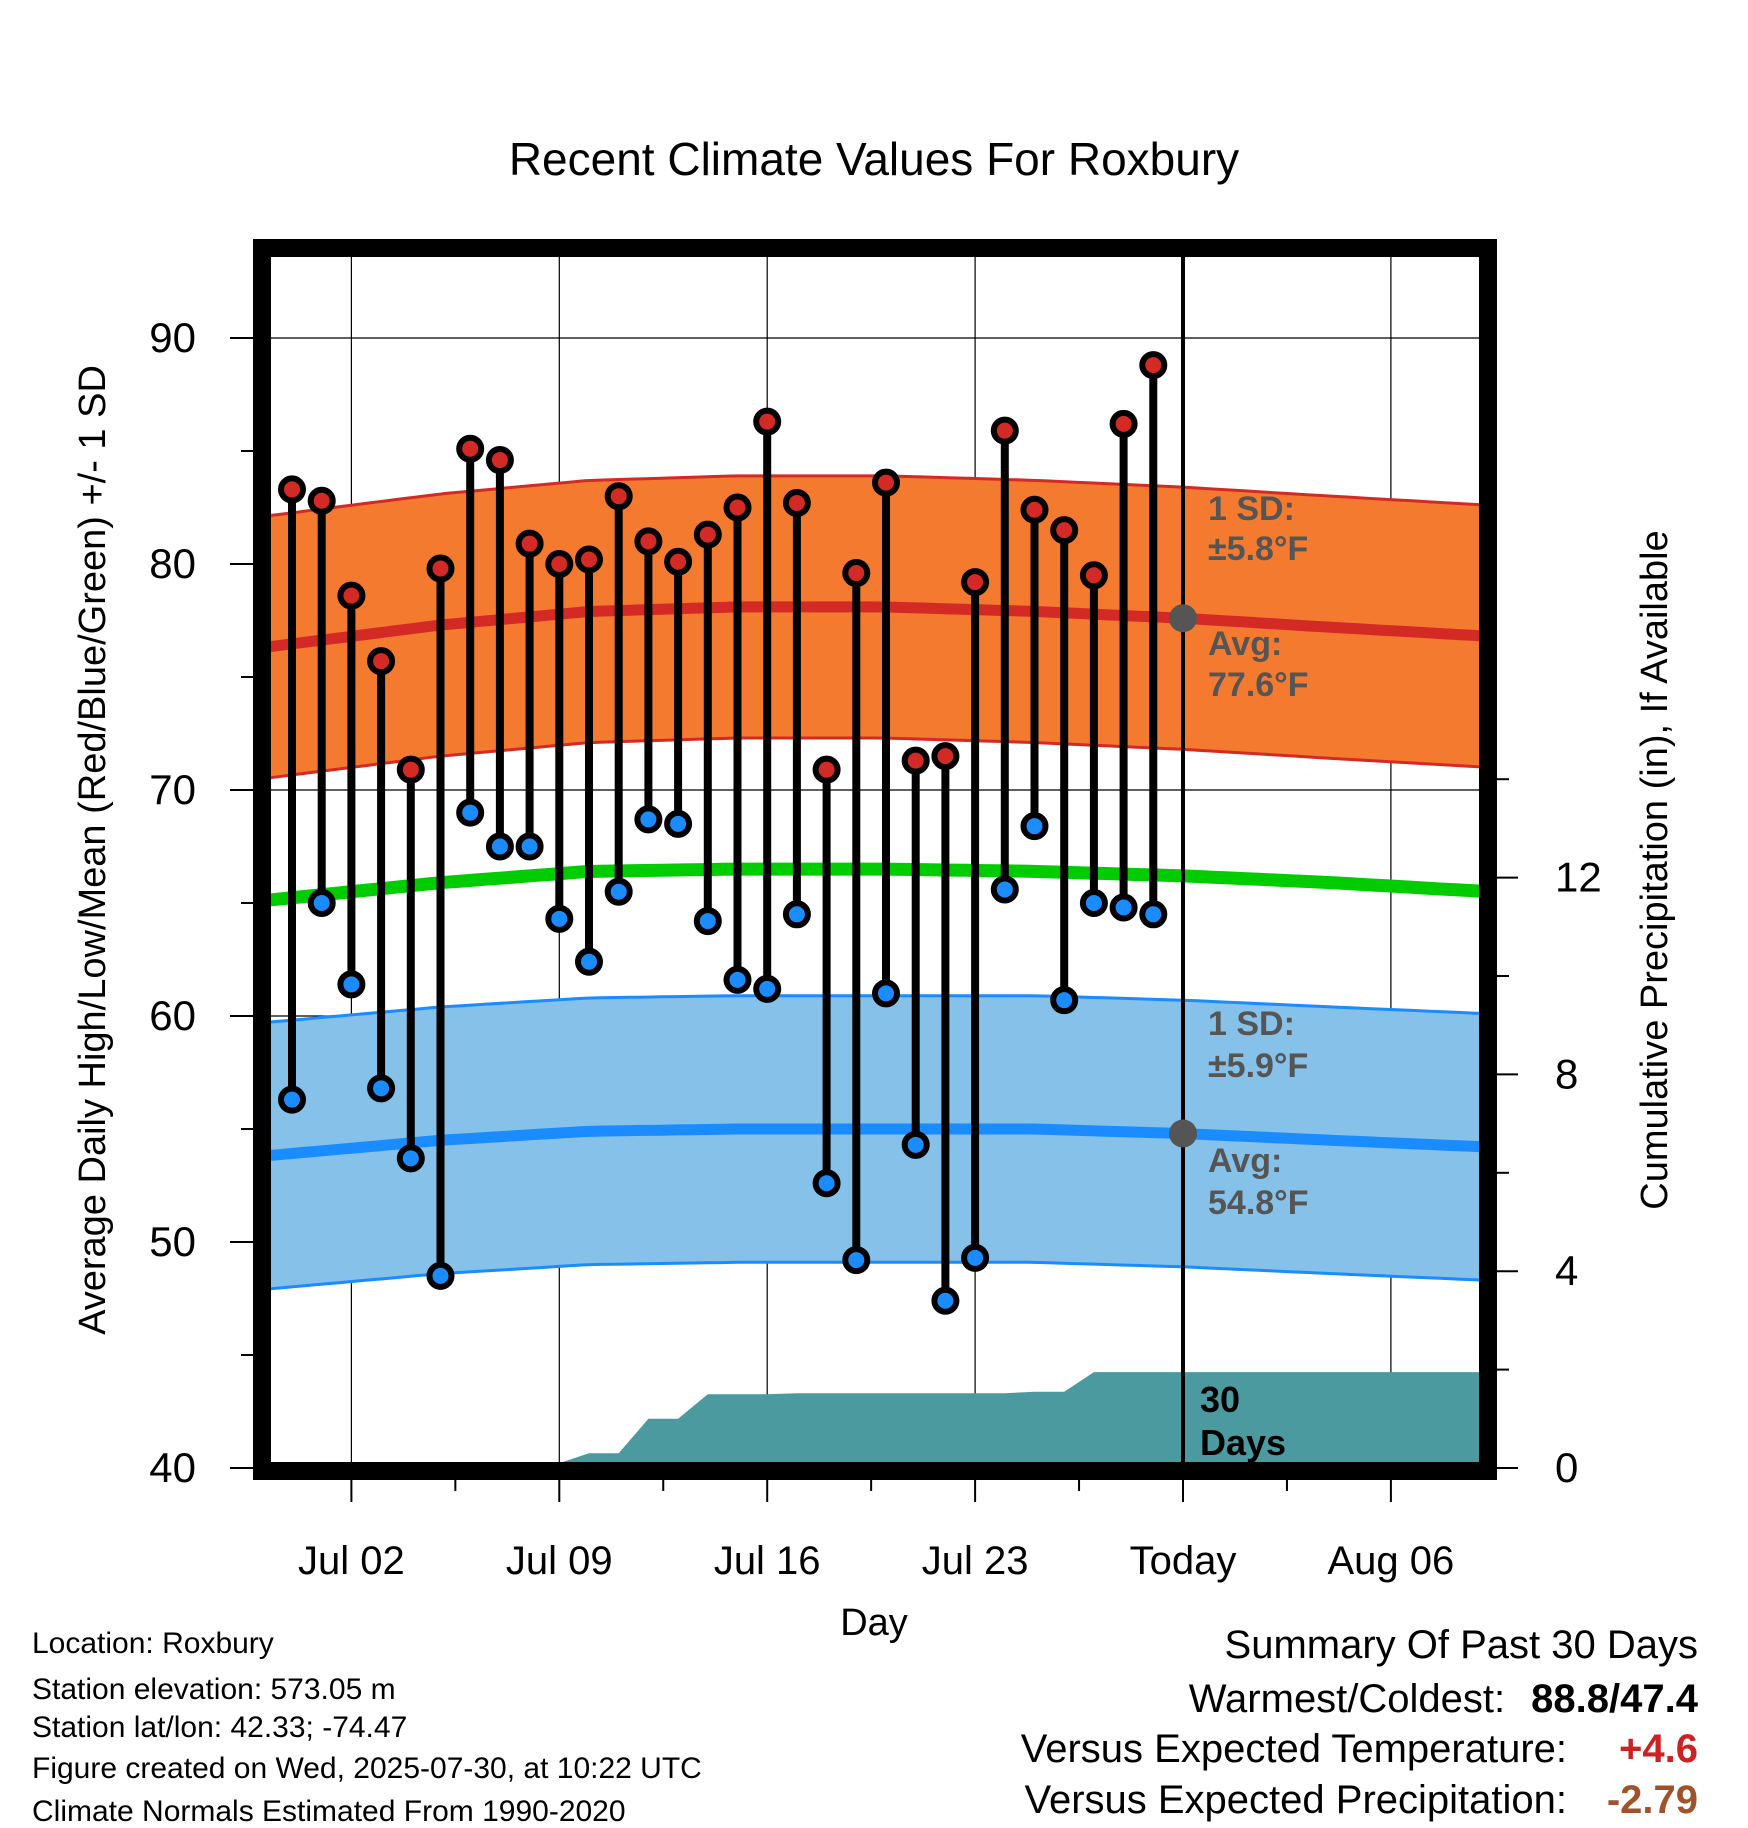 Image resolution: width=1748 pixels, height=1828 pixels. What do you see at coordinates (559, 1561) in the screenshot?
I see `x-tick-label: Jul 09` at bounding box center [559, 1561].